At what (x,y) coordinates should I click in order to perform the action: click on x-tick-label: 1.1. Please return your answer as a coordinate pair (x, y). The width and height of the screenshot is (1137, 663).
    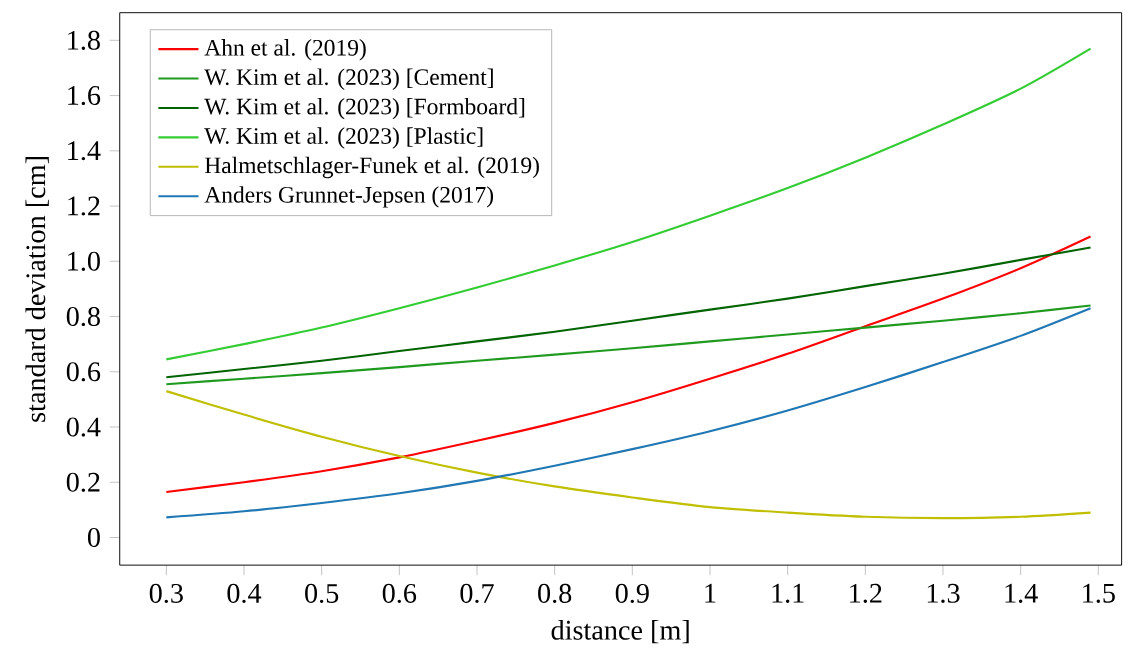
    Looking at the image, I should click on (788, 593).